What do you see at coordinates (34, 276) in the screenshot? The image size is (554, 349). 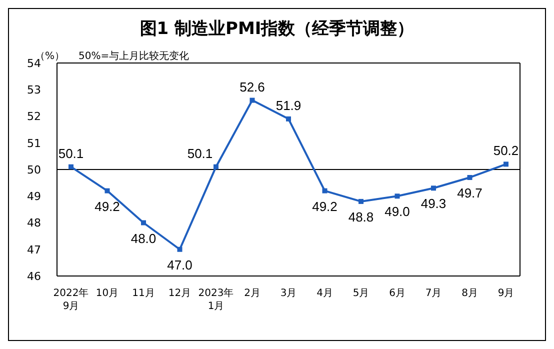 I see `y-tick-label: 46` at bounding box center [34, 276].